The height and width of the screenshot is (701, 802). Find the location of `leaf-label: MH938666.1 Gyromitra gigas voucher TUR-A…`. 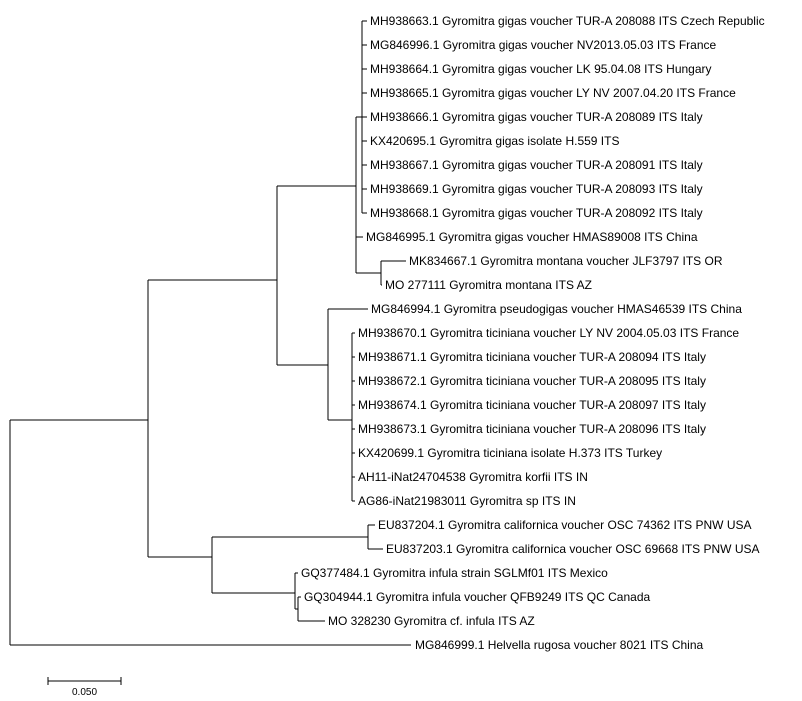

leaf-label: MH938666.1 Gyromitra gigas voucher TUR-A… is located at coordinates (536, 117).